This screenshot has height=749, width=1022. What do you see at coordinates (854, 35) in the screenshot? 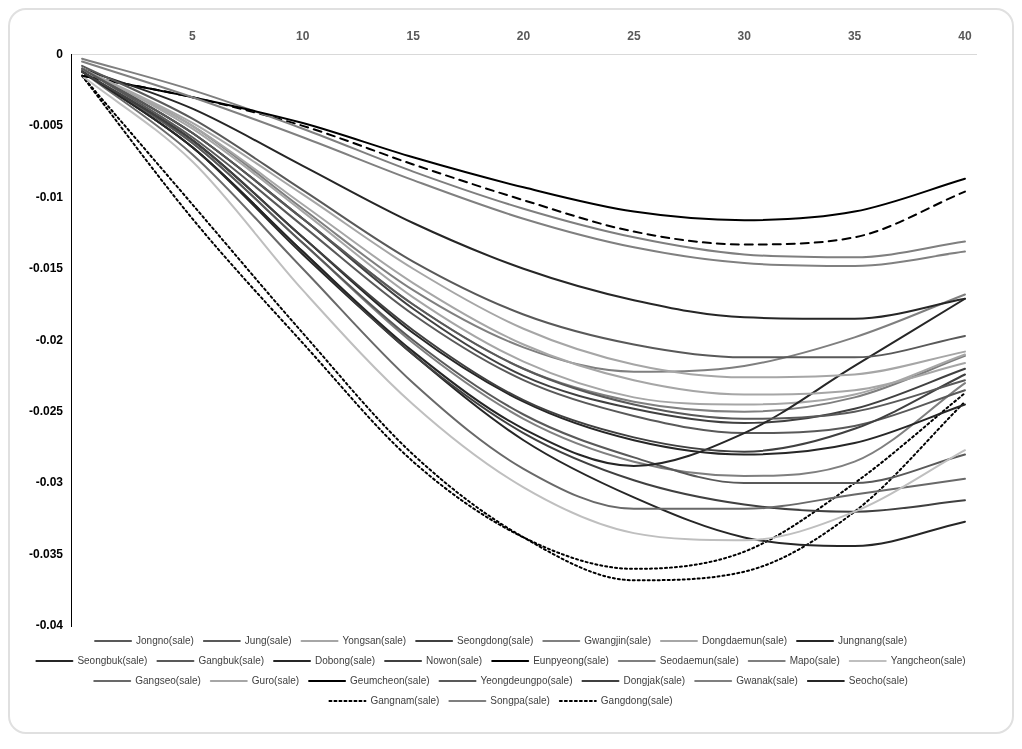
I see `x-tick-label: 35` at bounding box center [854, 35].